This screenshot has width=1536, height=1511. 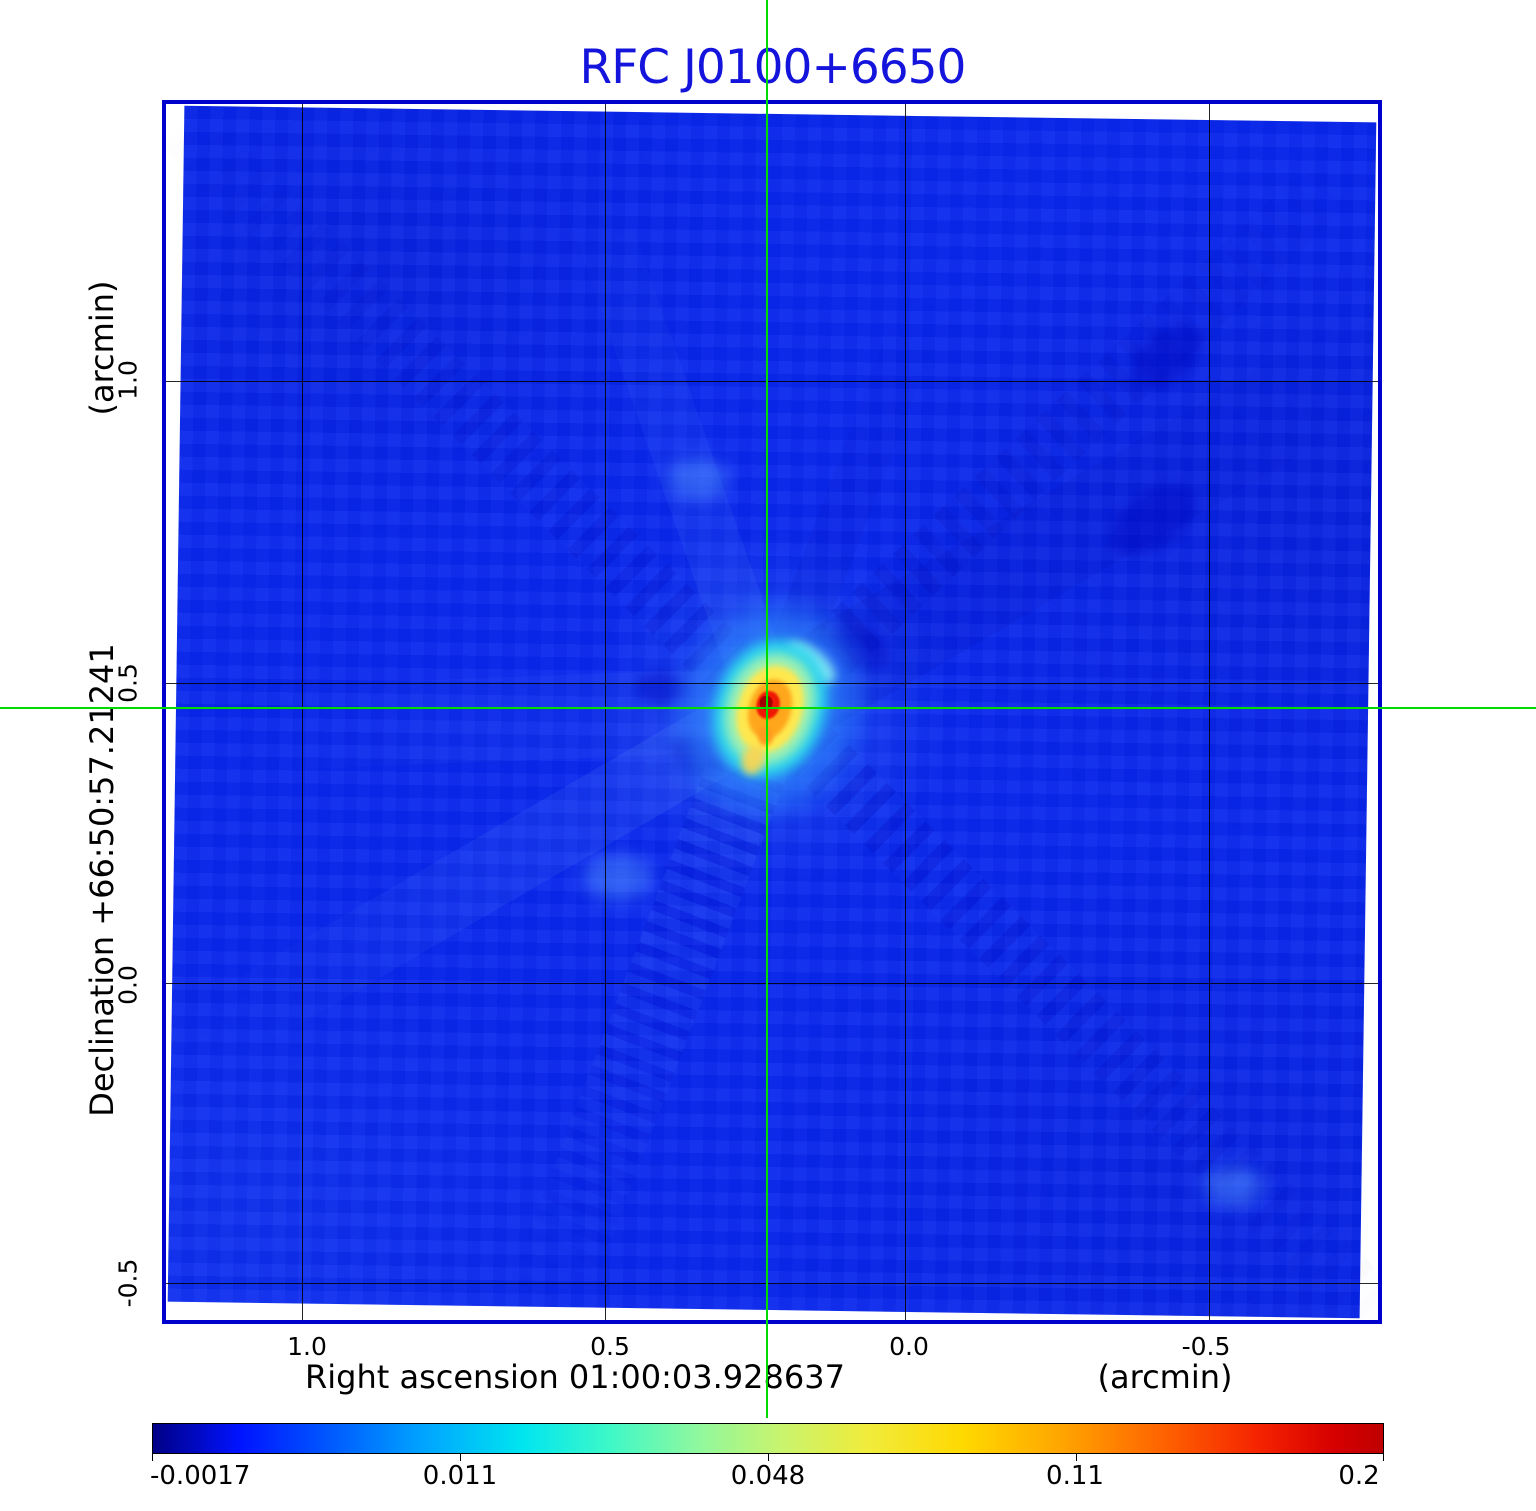 What do you see at coordinates (773, 67) in the screenshot?
I see `plot-title: RFC J0100+6650` at bounding box center [773, 67].